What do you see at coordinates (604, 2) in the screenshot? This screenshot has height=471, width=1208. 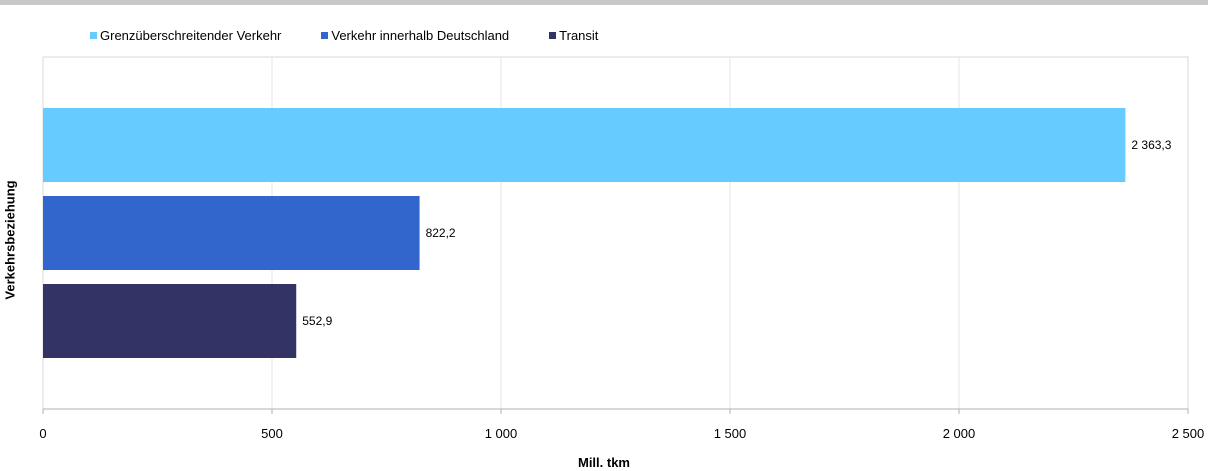 I see `top-strip` at bounding box center [604, 2].